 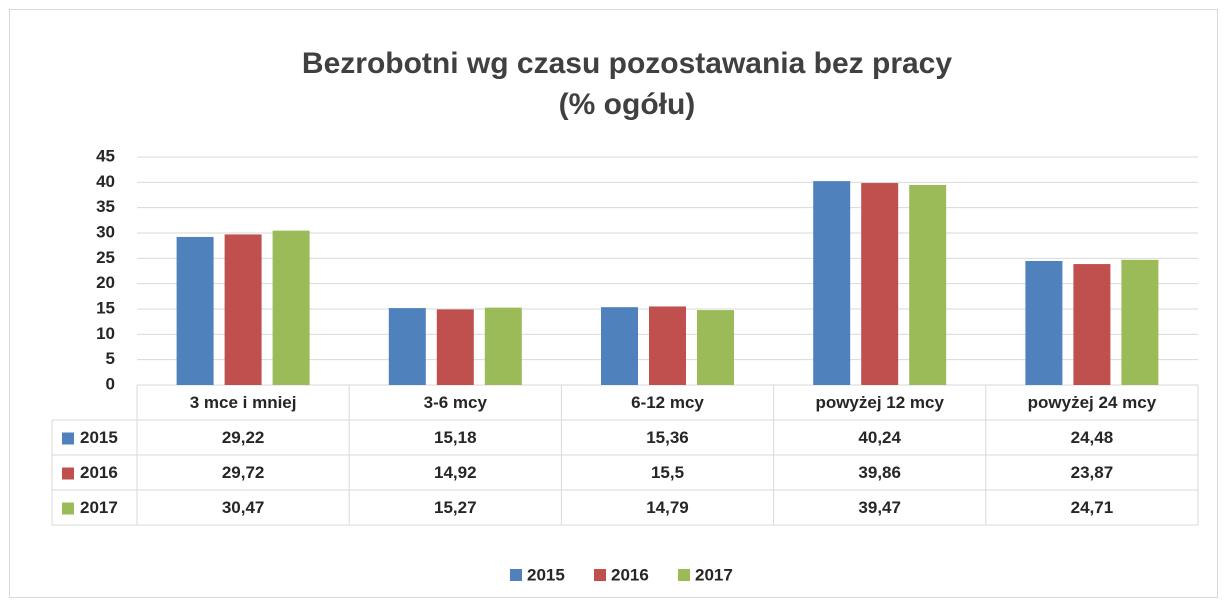 What do you see at coordinates (243, 437) in the screenshot?
I see `table-cell: 29,22` at bounding box center [243, 437].